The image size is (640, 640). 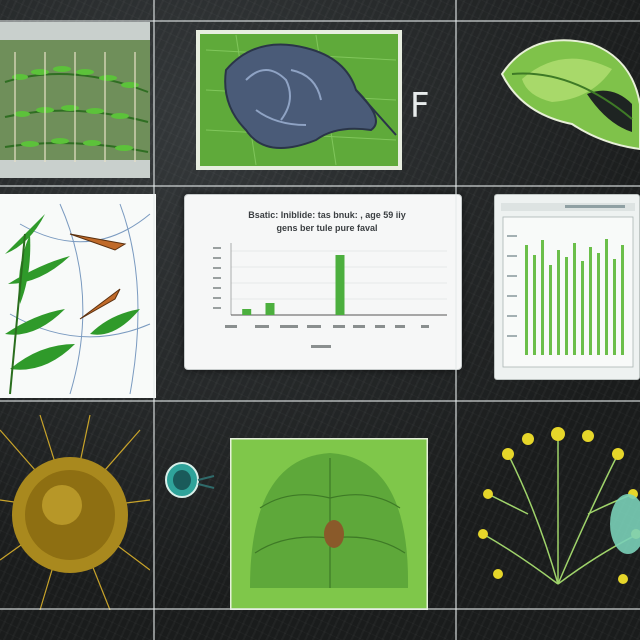 I want to click on panel-letter-label: F, so click(x=420, y=106).